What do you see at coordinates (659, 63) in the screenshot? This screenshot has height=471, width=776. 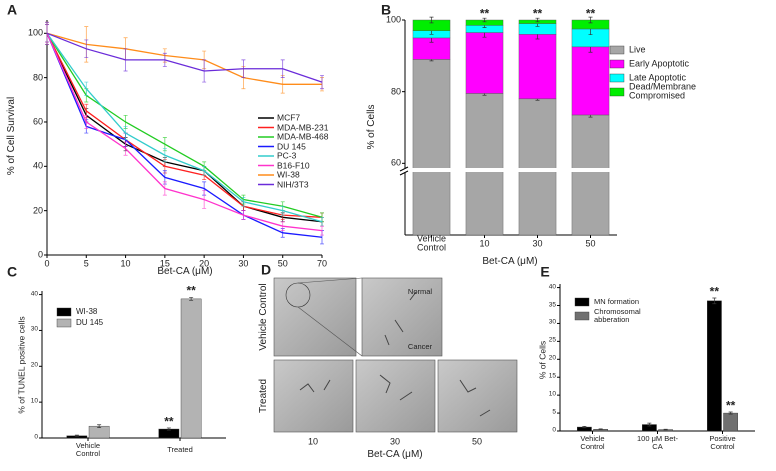 I see `legend-label: Early Apoptotic` at bounding box center [659, 63].